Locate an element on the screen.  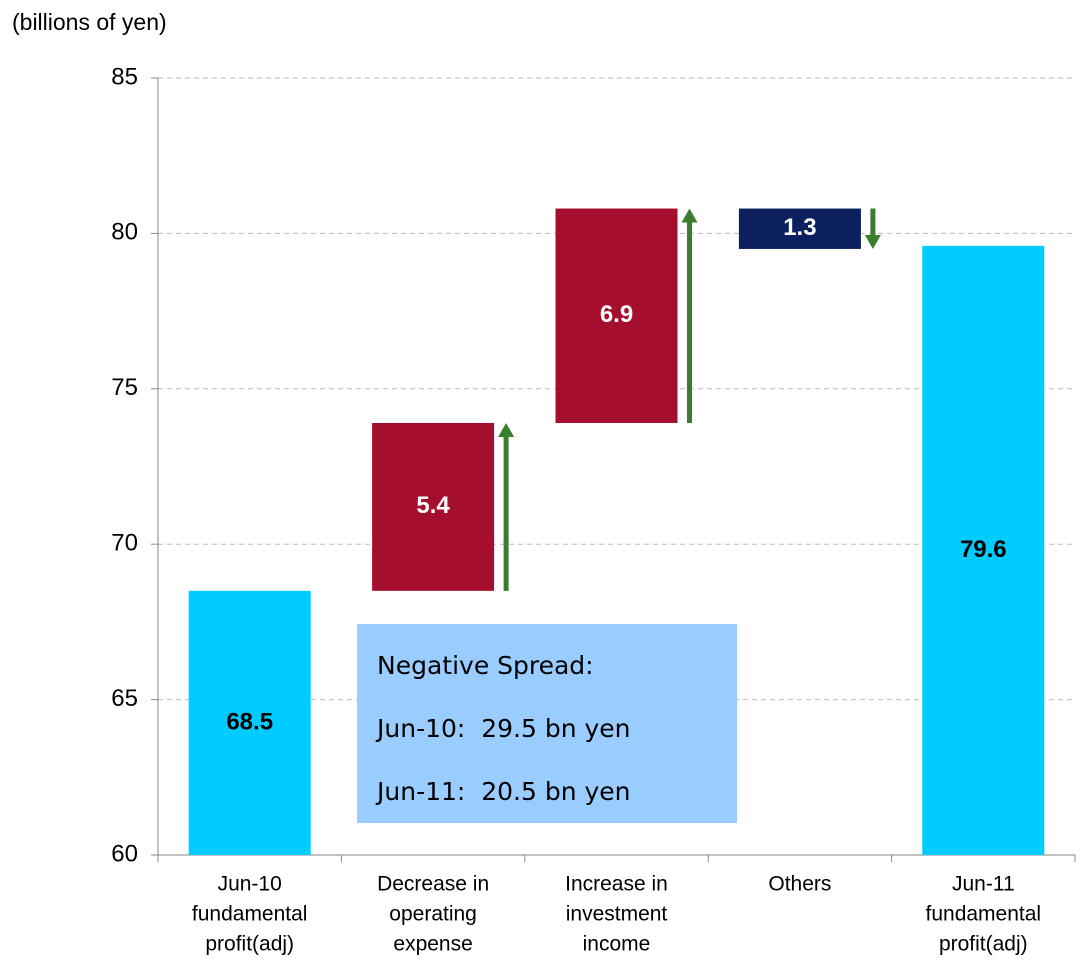
x-tick-label: Others is located at coordinates (799, 884).